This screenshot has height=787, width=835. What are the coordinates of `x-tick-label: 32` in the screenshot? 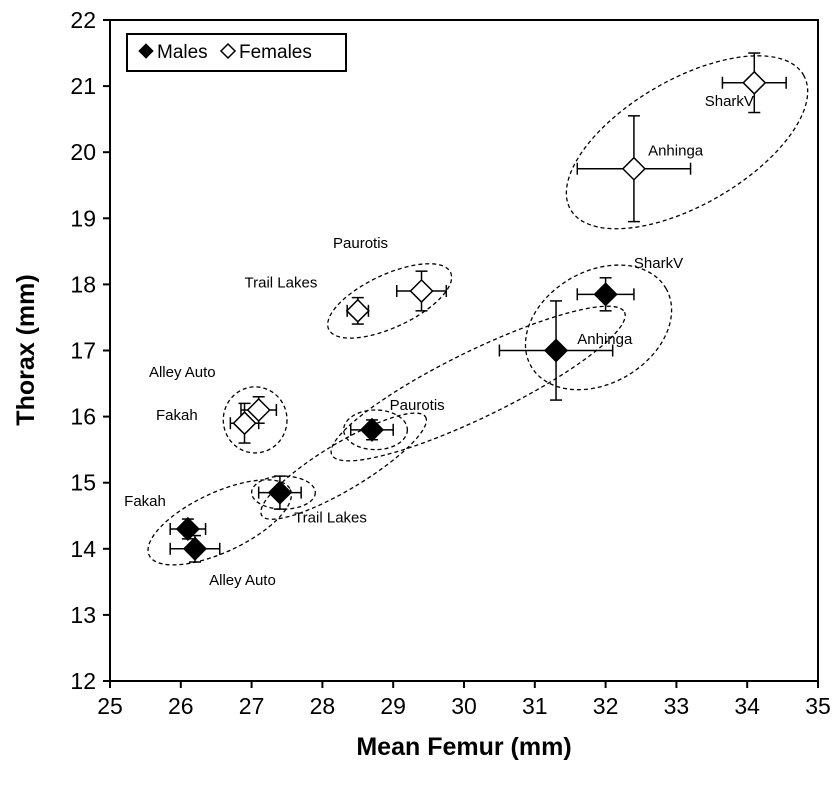 It's located at (606, 706).